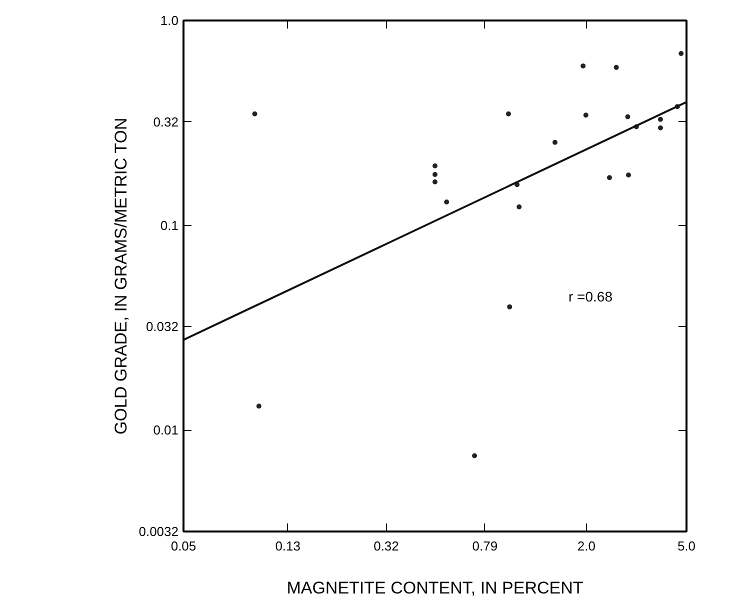 This screenshot has height=614, width=756. What do you see at coordinates (162, 326) in the screenshot?
I see `y-tick-label: 0.032` at bounding box center [162, 326].